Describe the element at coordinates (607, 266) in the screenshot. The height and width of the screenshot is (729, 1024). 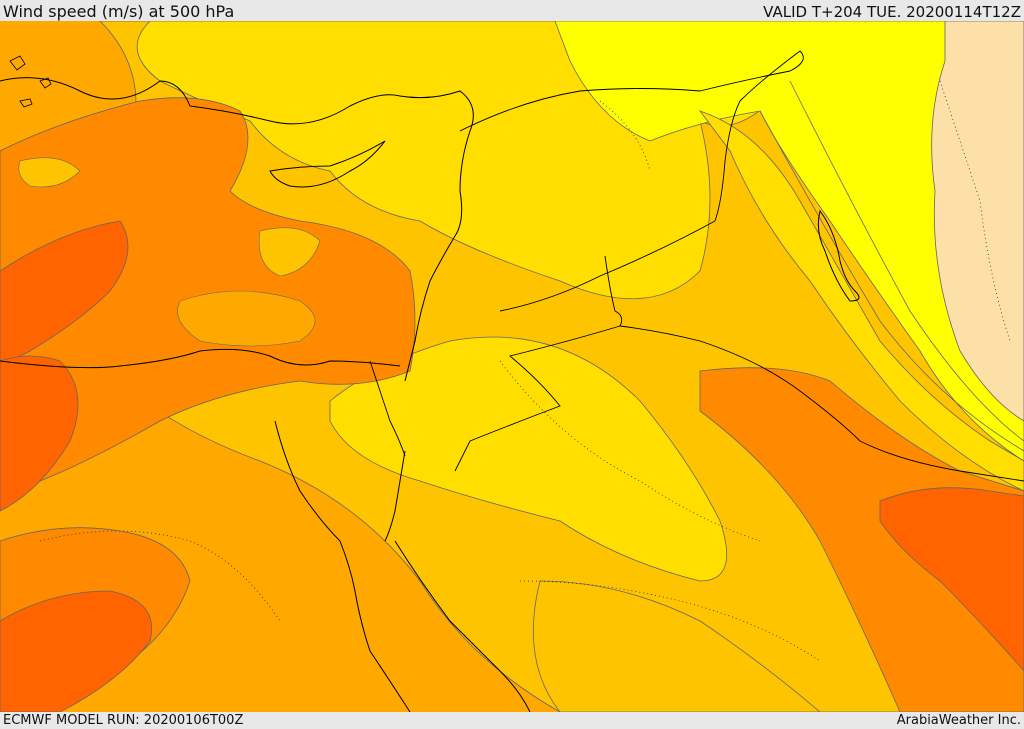
I see `border-syria-iraq` at that location.